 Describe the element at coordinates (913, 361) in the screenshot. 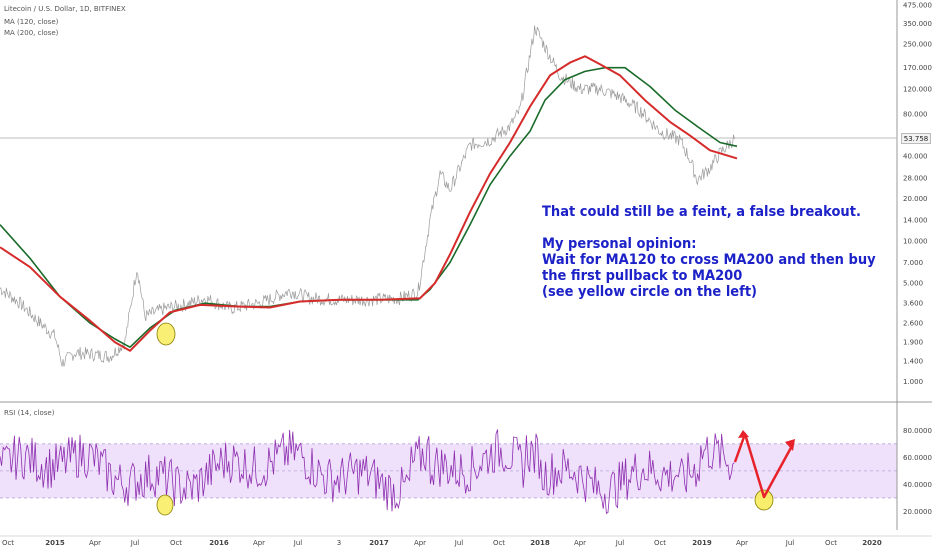

I see `price-tick-label: 1.400` at that location.